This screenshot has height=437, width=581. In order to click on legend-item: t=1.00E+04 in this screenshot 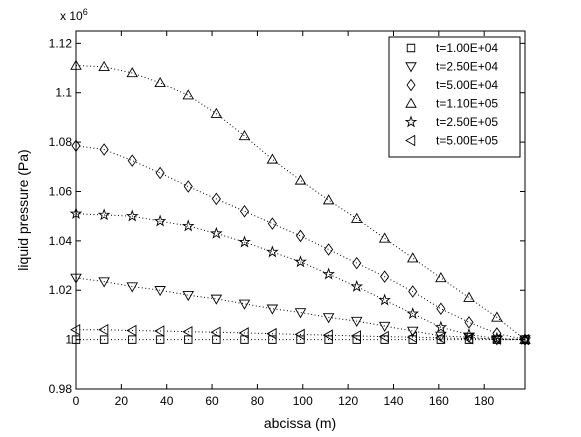, I will do `click(452, 48)`.